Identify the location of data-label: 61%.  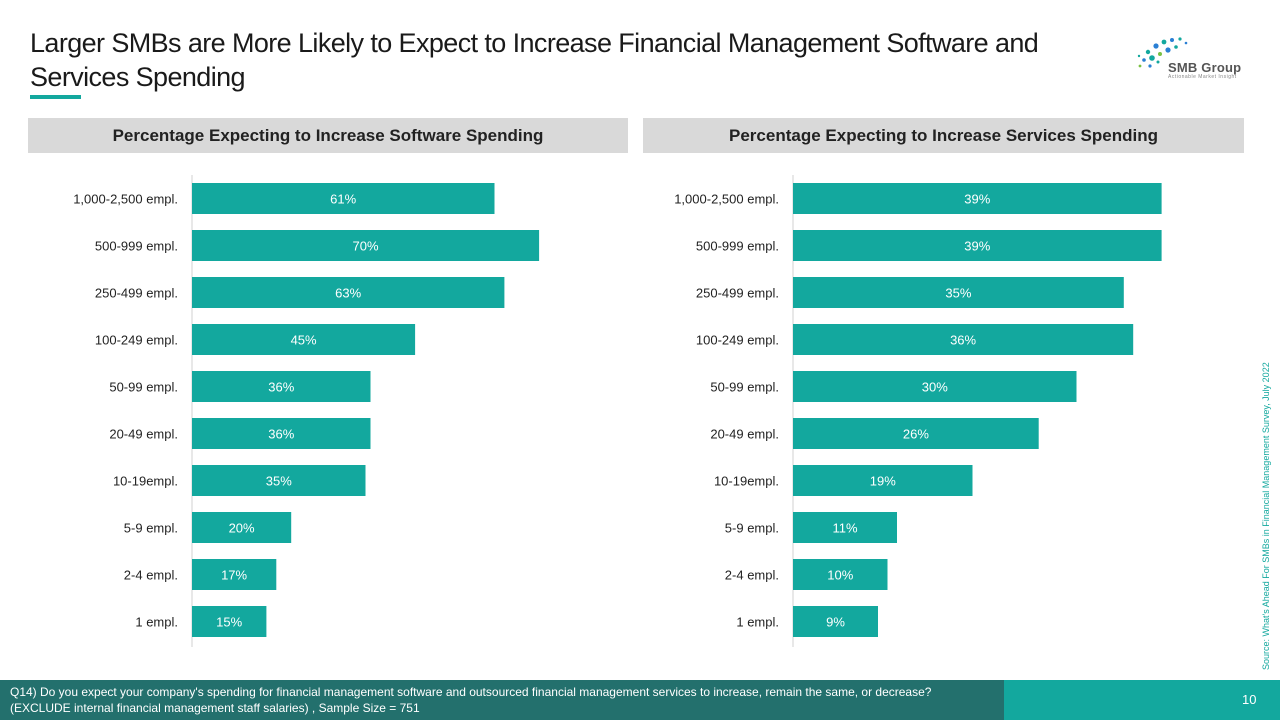
(343, 199).